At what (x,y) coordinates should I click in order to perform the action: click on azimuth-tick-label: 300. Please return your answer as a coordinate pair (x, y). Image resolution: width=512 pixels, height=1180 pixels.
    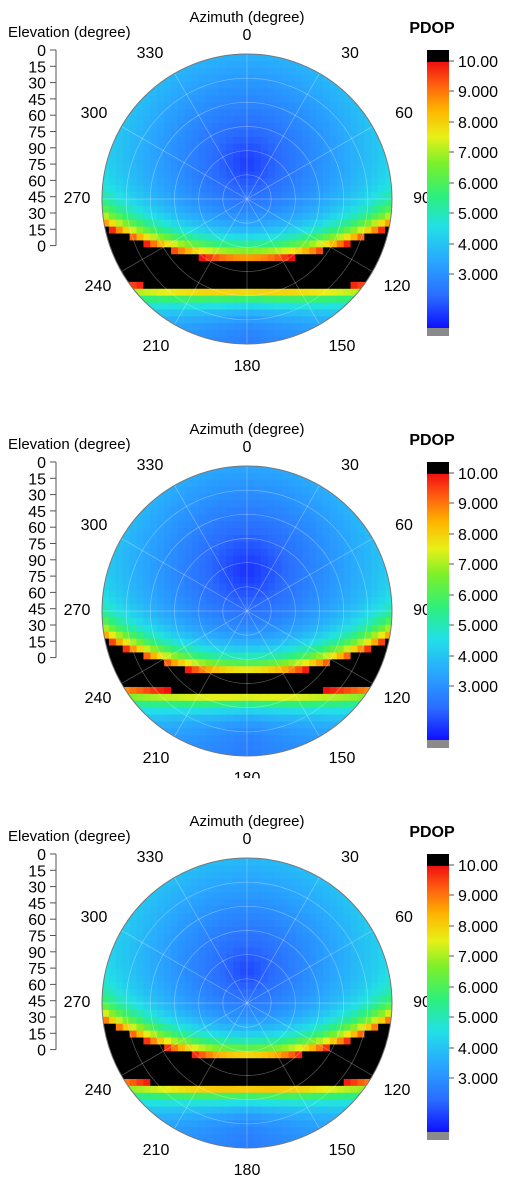
    Looking at the image, I should click on (94, 917).